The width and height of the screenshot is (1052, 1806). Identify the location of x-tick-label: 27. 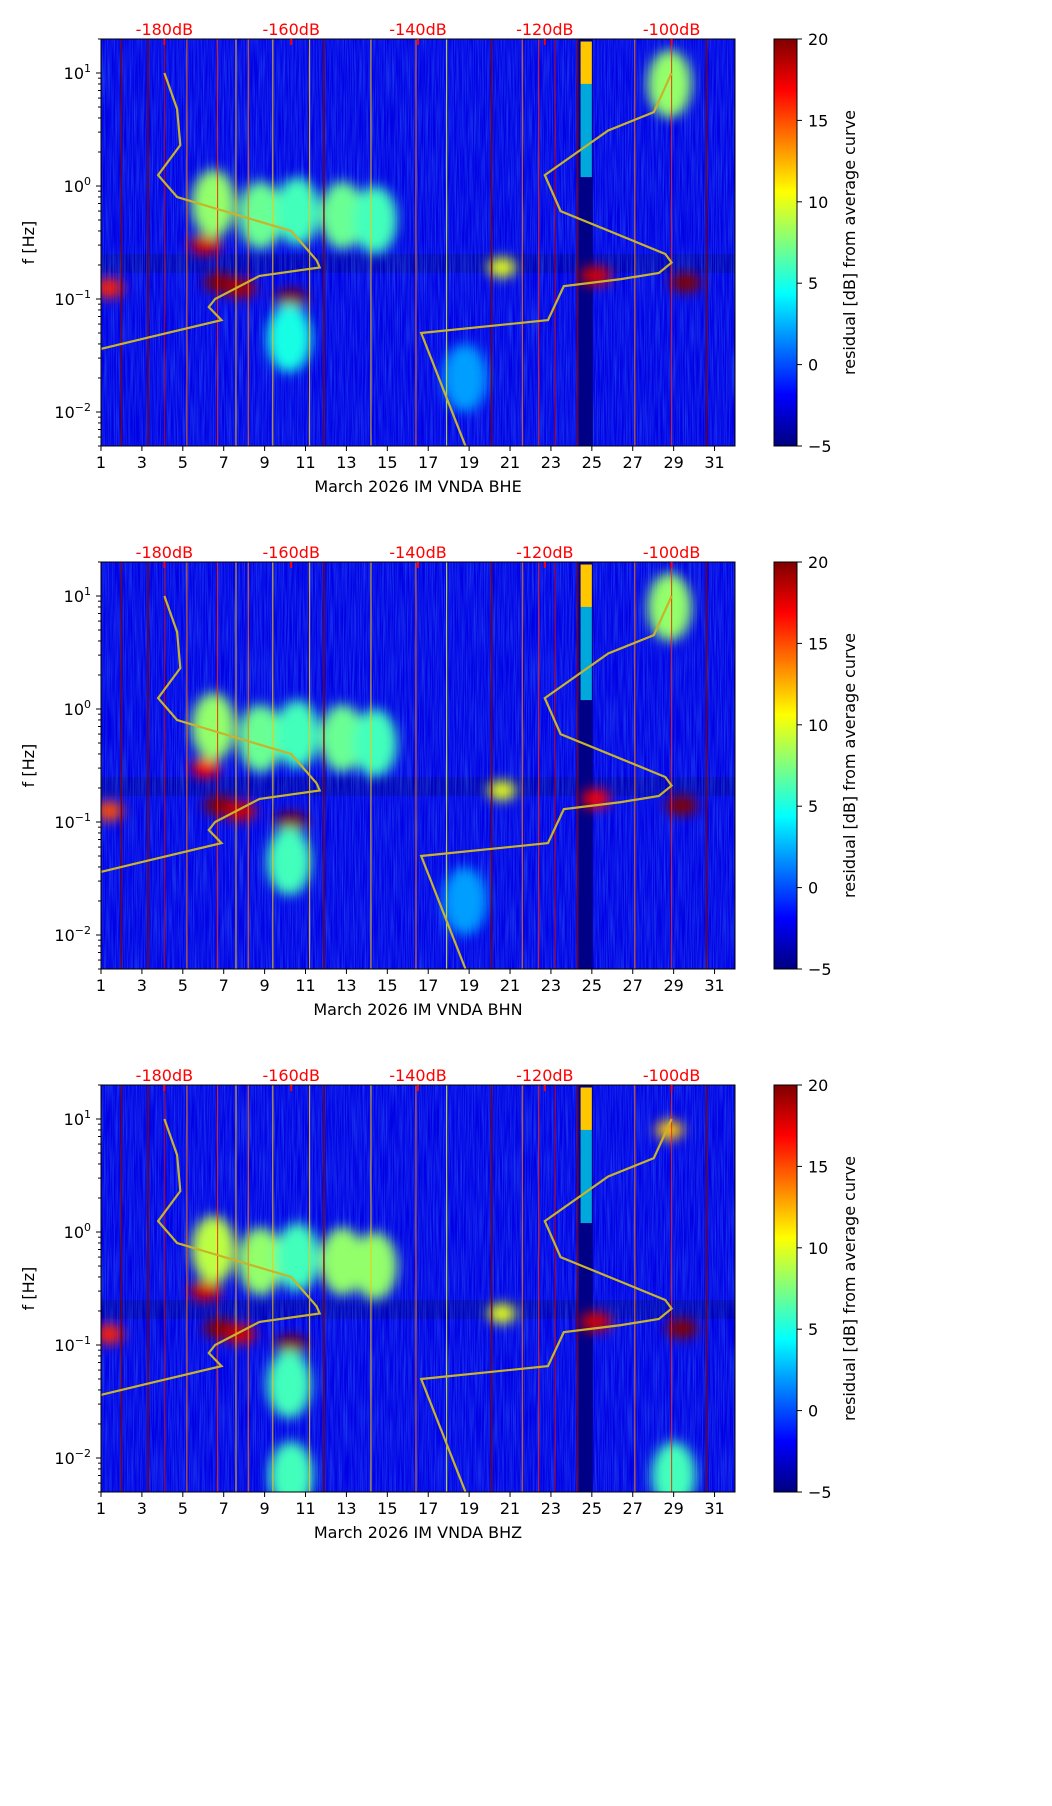
(633, 1508).